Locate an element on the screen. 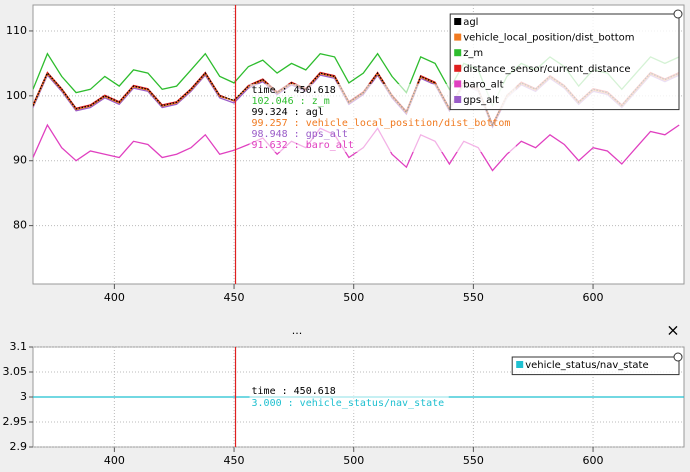  legend-label: agl is located at coordinates (470, 22).